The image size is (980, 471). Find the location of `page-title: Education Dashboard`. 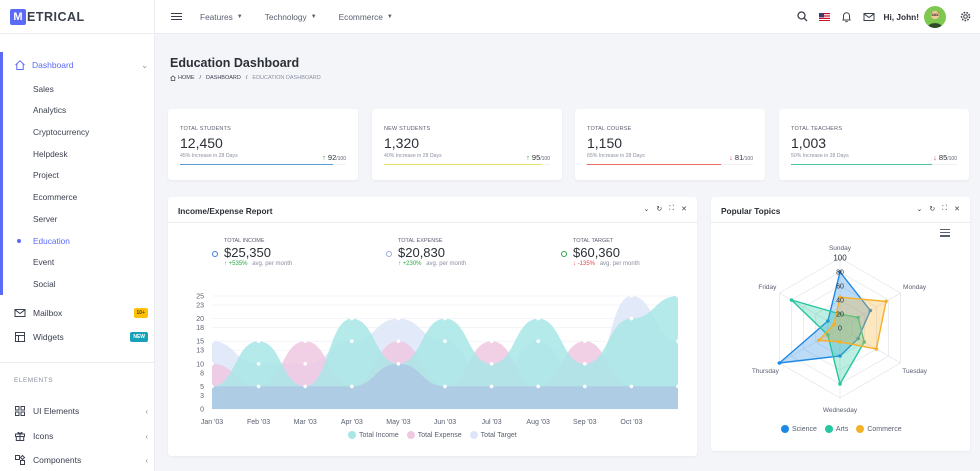

page-title: Education Dashboard is located at coordinates (235, 63).